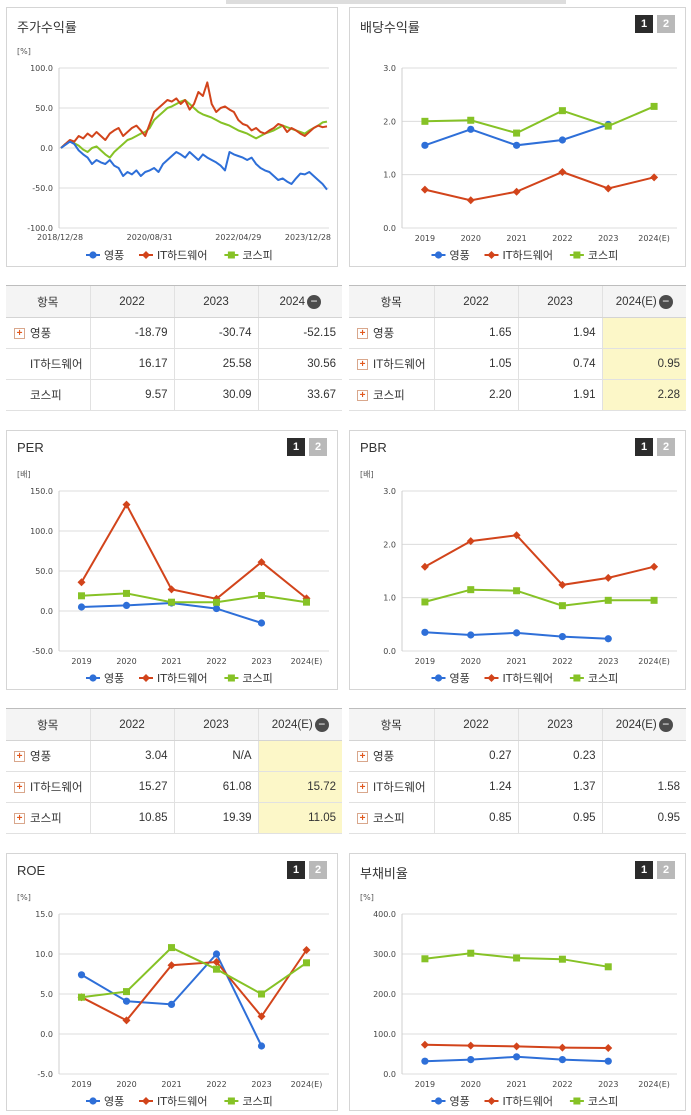 The width and height of the screenshot is (691, 1115). What do you see at coordinates (475, 333) in the screenshot?
I see `value-cell: 1.65` at bounding box center [475, 333].